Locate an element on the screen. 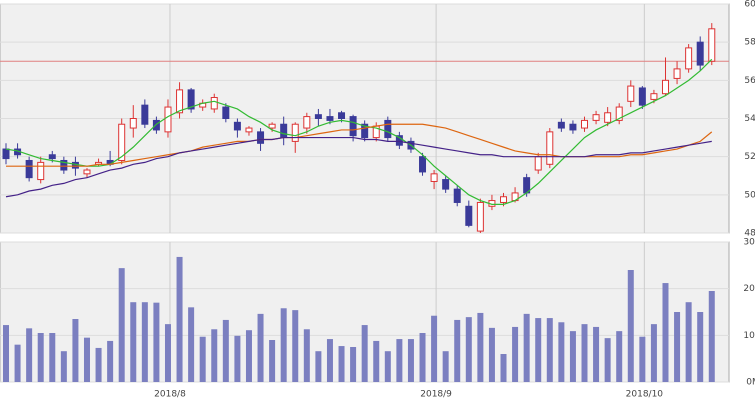  x-tick-label: 2018/10 is located at coordinates (645, 395).